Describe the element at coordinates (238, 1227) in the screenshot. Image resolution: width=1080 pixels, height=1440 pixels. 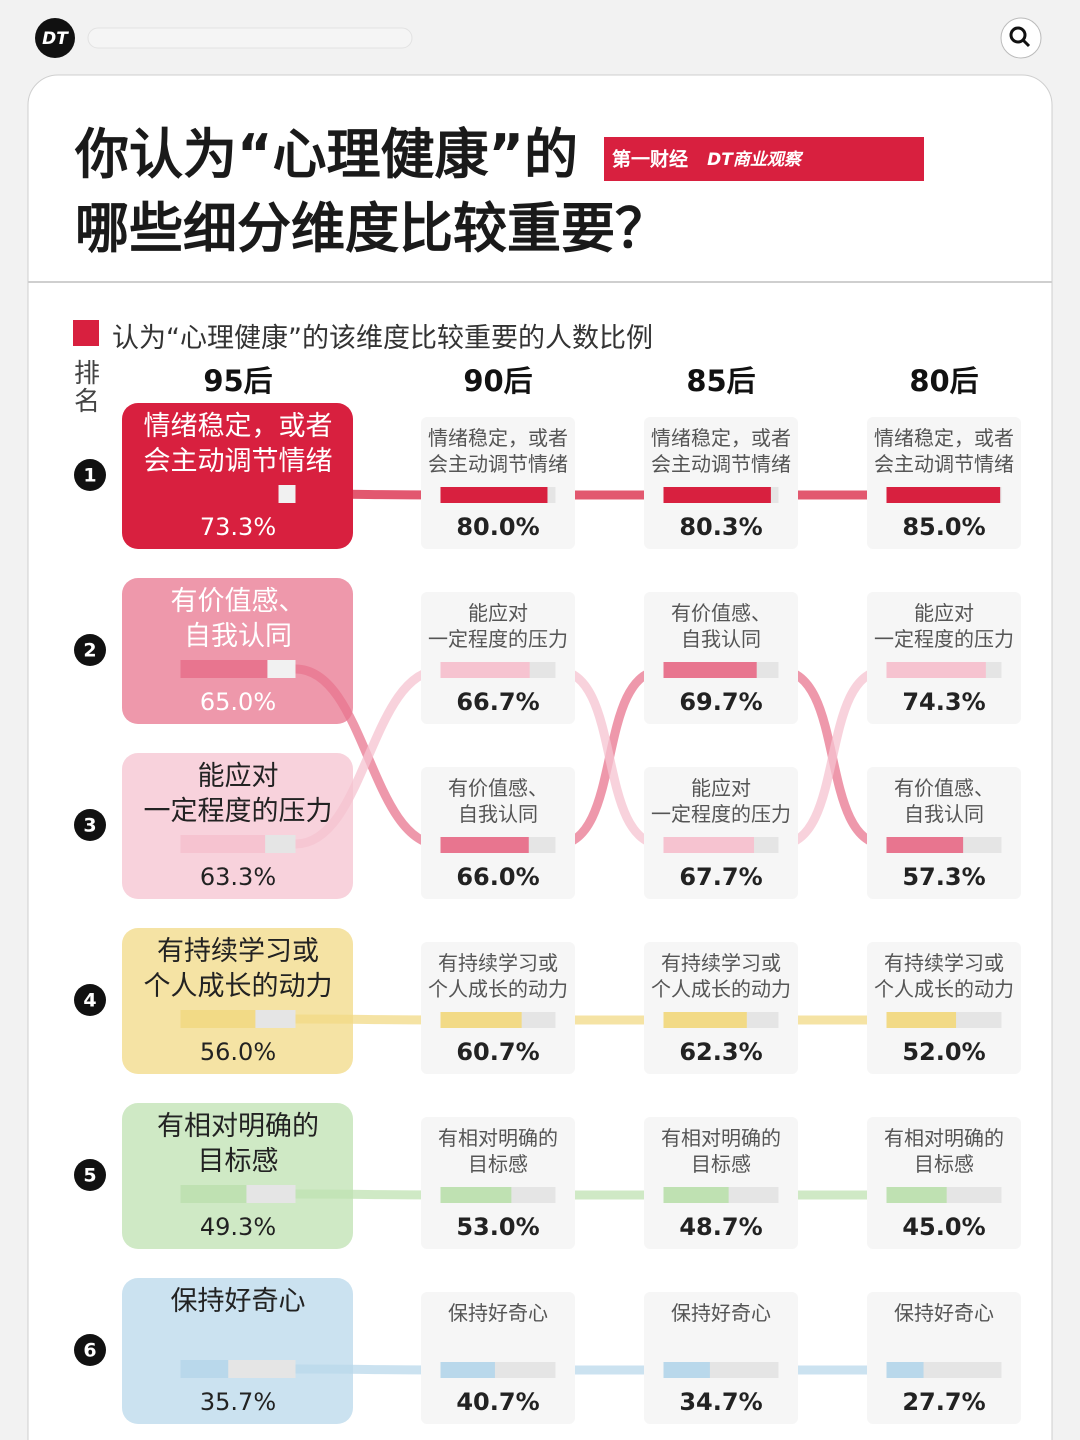
I see `value-label: 49.3%` at that location.